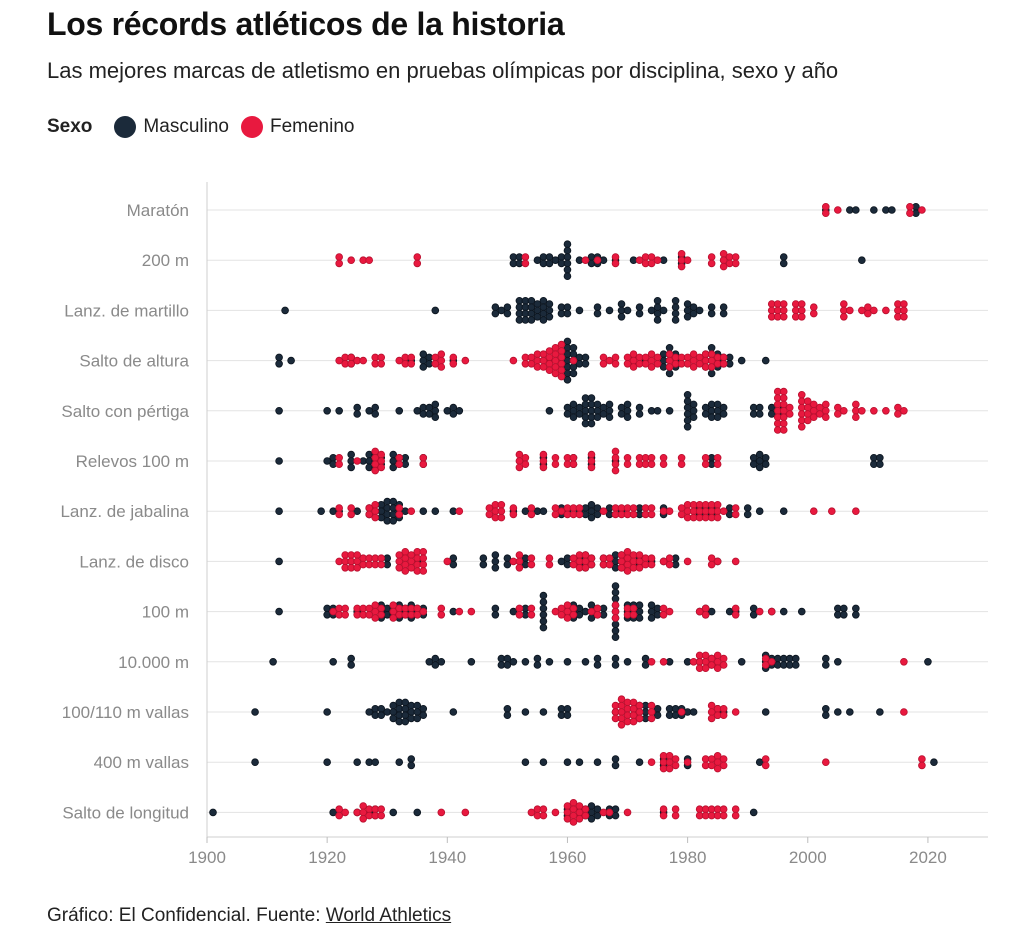  Describe the element at coordinates (134, 361) in the screenshot. I see `row-label: Salto de altura` at that location.